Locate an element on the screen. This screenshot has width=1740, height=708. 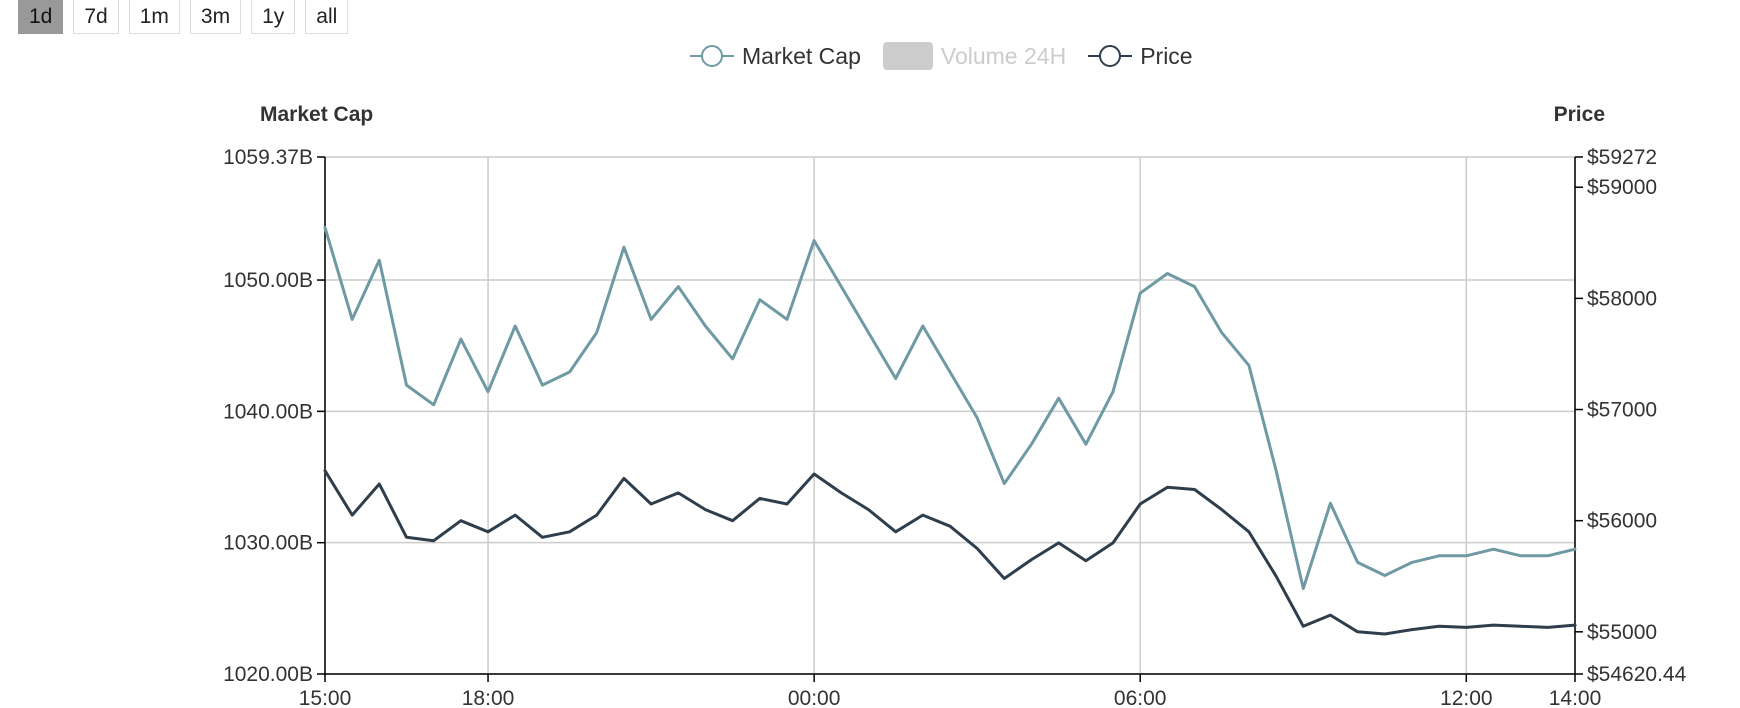
price-line-marker-icon is located at coordinates (1110, 56).